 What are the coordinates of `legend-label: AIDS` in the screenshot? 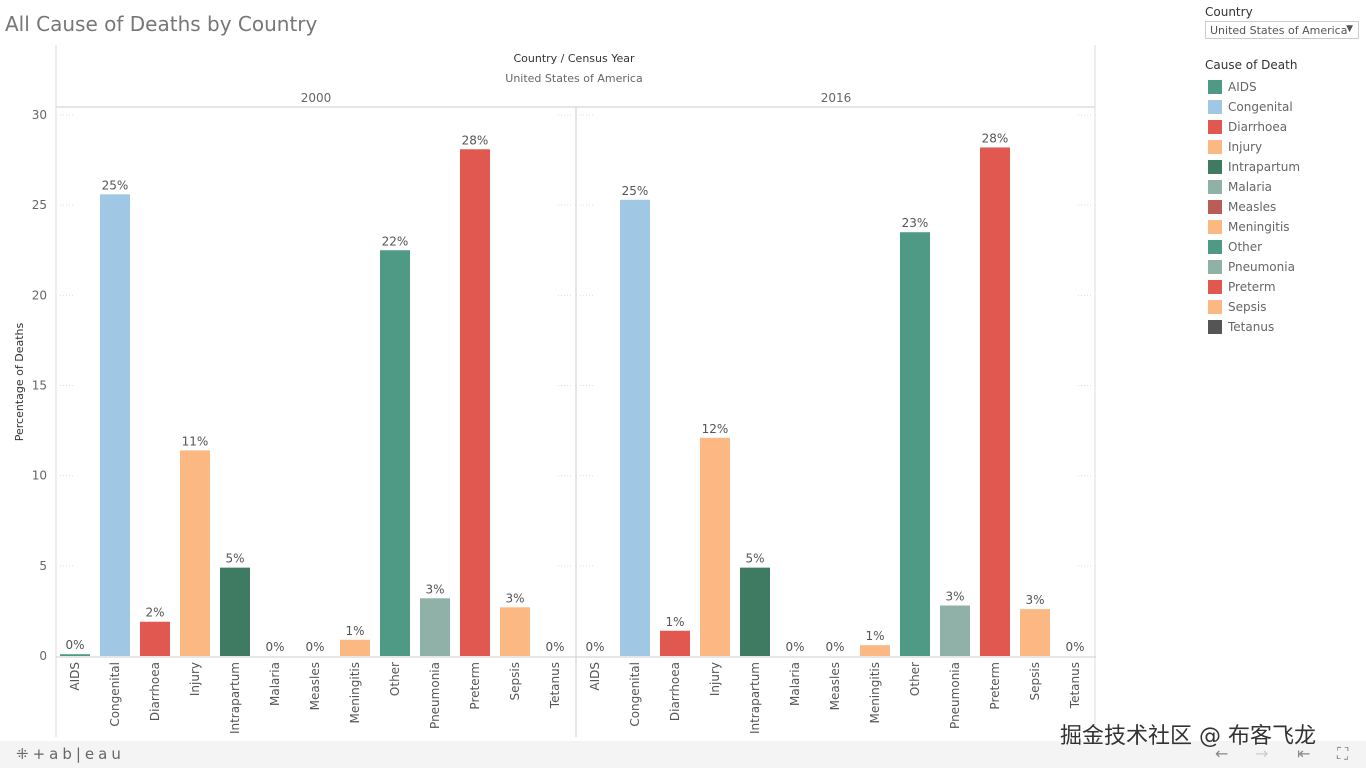 It's located at (1242, 87).